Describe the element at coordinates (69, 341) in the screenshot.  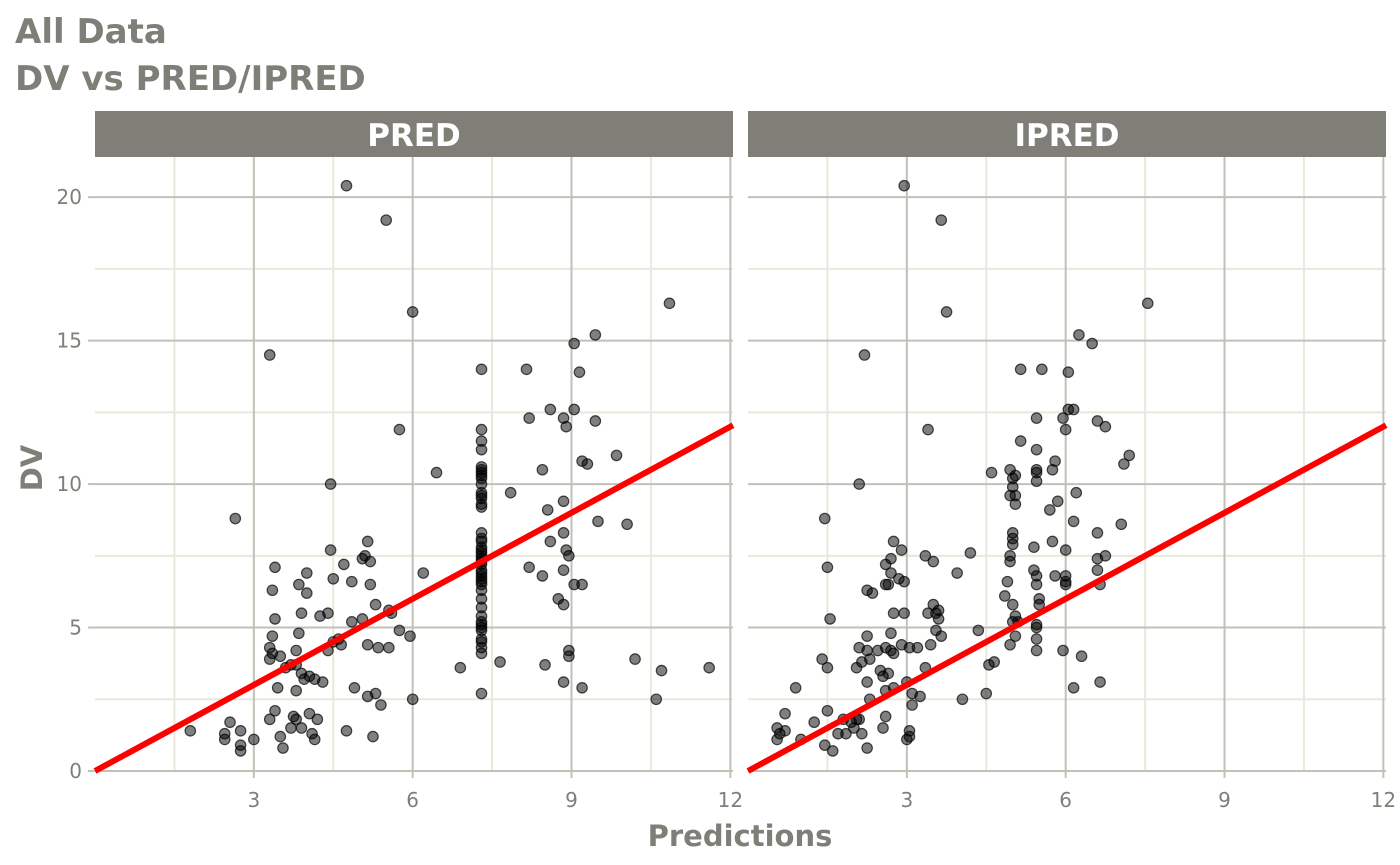
I see `y-tick-label: 15` at that location.